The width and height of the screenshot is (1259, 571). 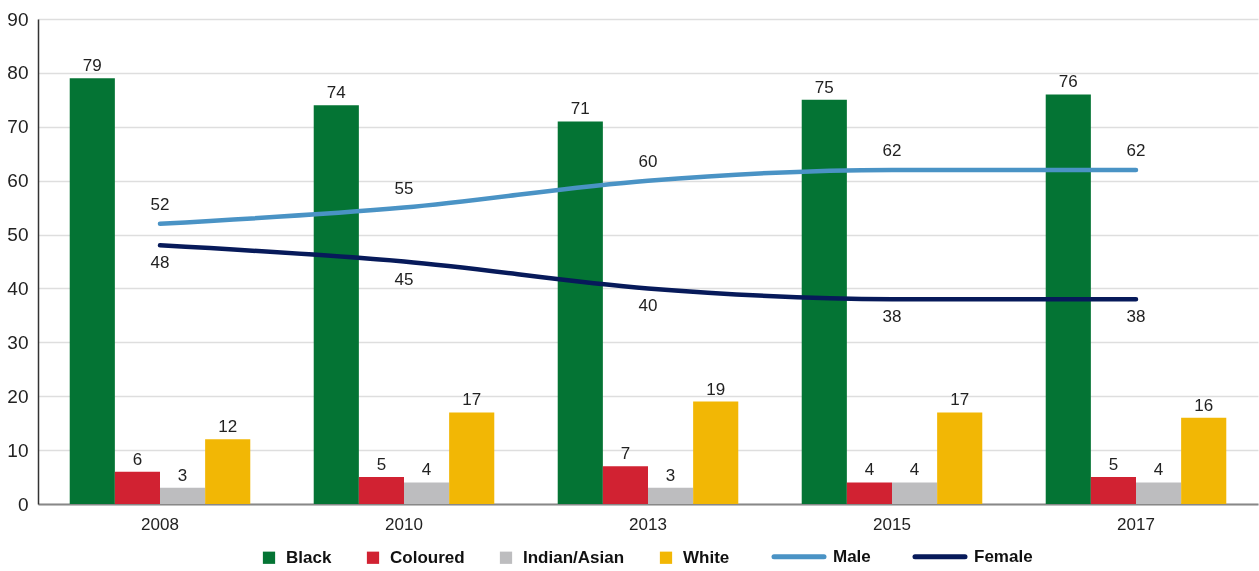 I want to click on data-label: 48, so click(x=160, y=263).